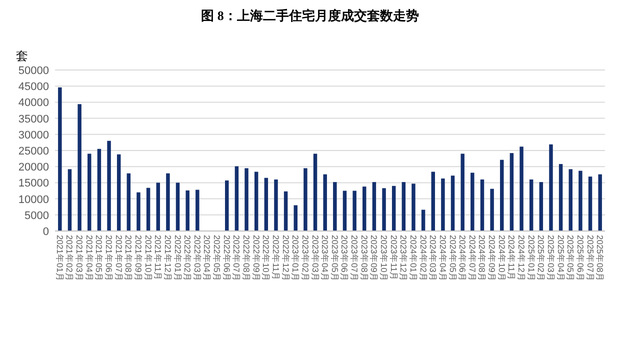 This screenshot has width=620, height=349. What do you see at coordinates (45, 232) in the screenshot?
I see `y-tick-label: 0` at bounding box center [45, 232].